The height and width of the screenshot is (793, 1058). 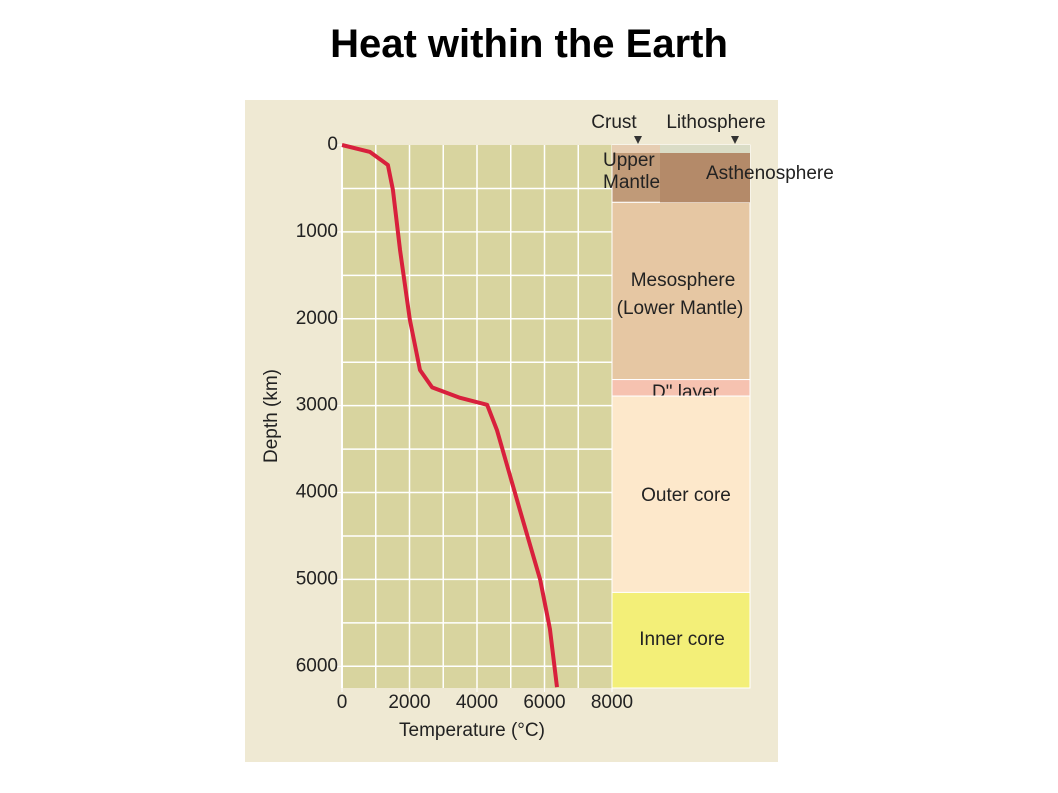 What do you see at coordinates (332, 144) in the screenshot?
I see `y-tick-label: 0` at bounding box center [332, 144].